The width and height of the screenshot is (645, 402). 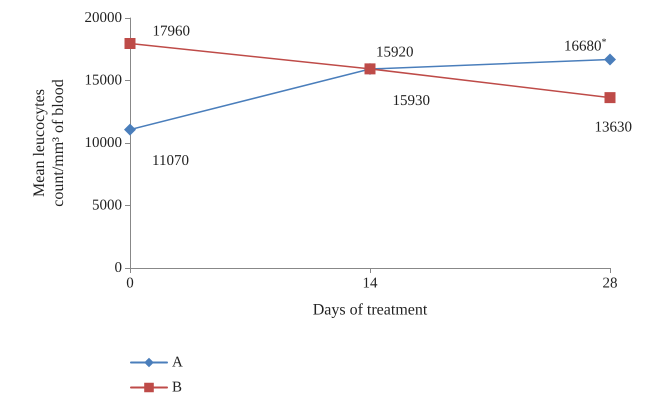 I want to click on legend-label: A, so click(x=177, y=362).